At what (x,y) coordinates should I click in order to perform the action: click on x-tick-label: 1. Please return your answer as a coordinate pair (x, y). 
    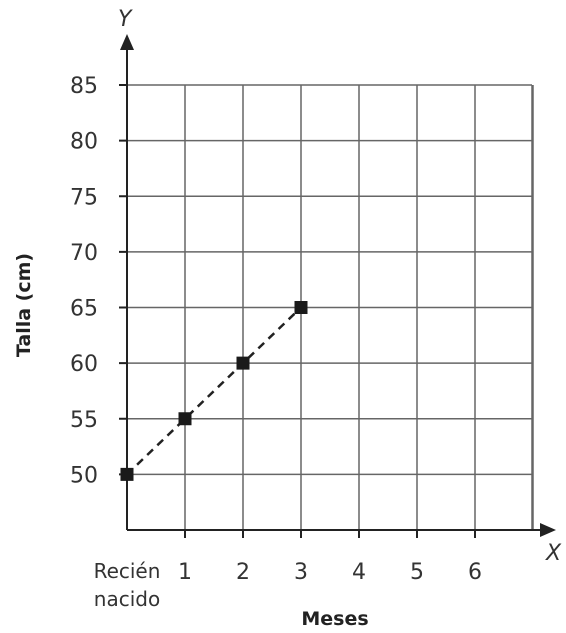
    Looking at the image, I should click on (185, 572).